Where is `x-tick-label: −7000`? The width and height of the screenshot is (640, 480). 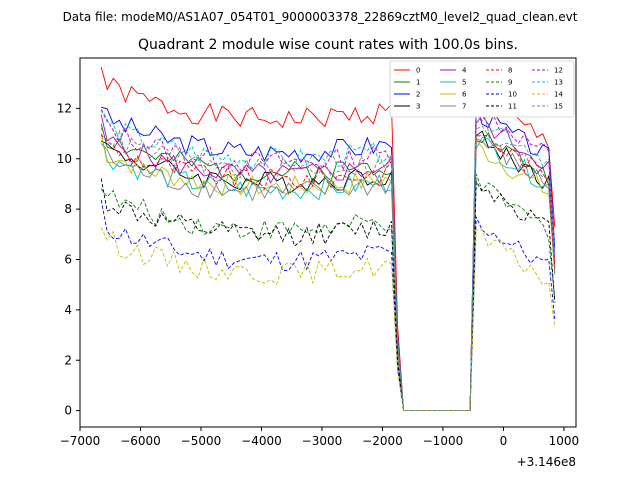
x-tick-label: −7000 is located at coordinates (80, 441).